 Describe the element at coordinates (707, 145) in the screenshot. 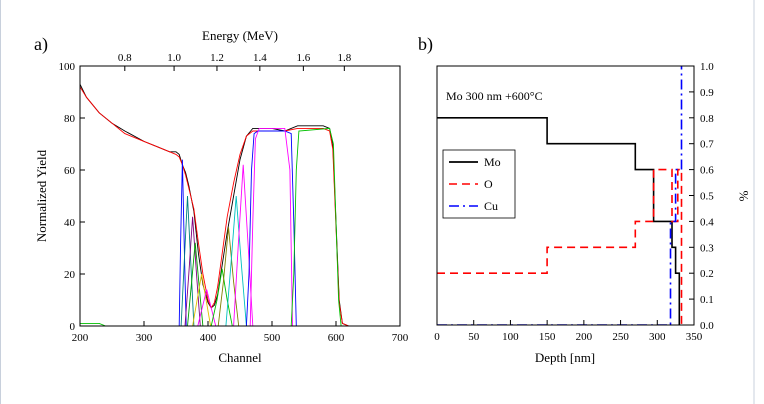

I see `panel-b-ytick-label: 0.7` at that location.